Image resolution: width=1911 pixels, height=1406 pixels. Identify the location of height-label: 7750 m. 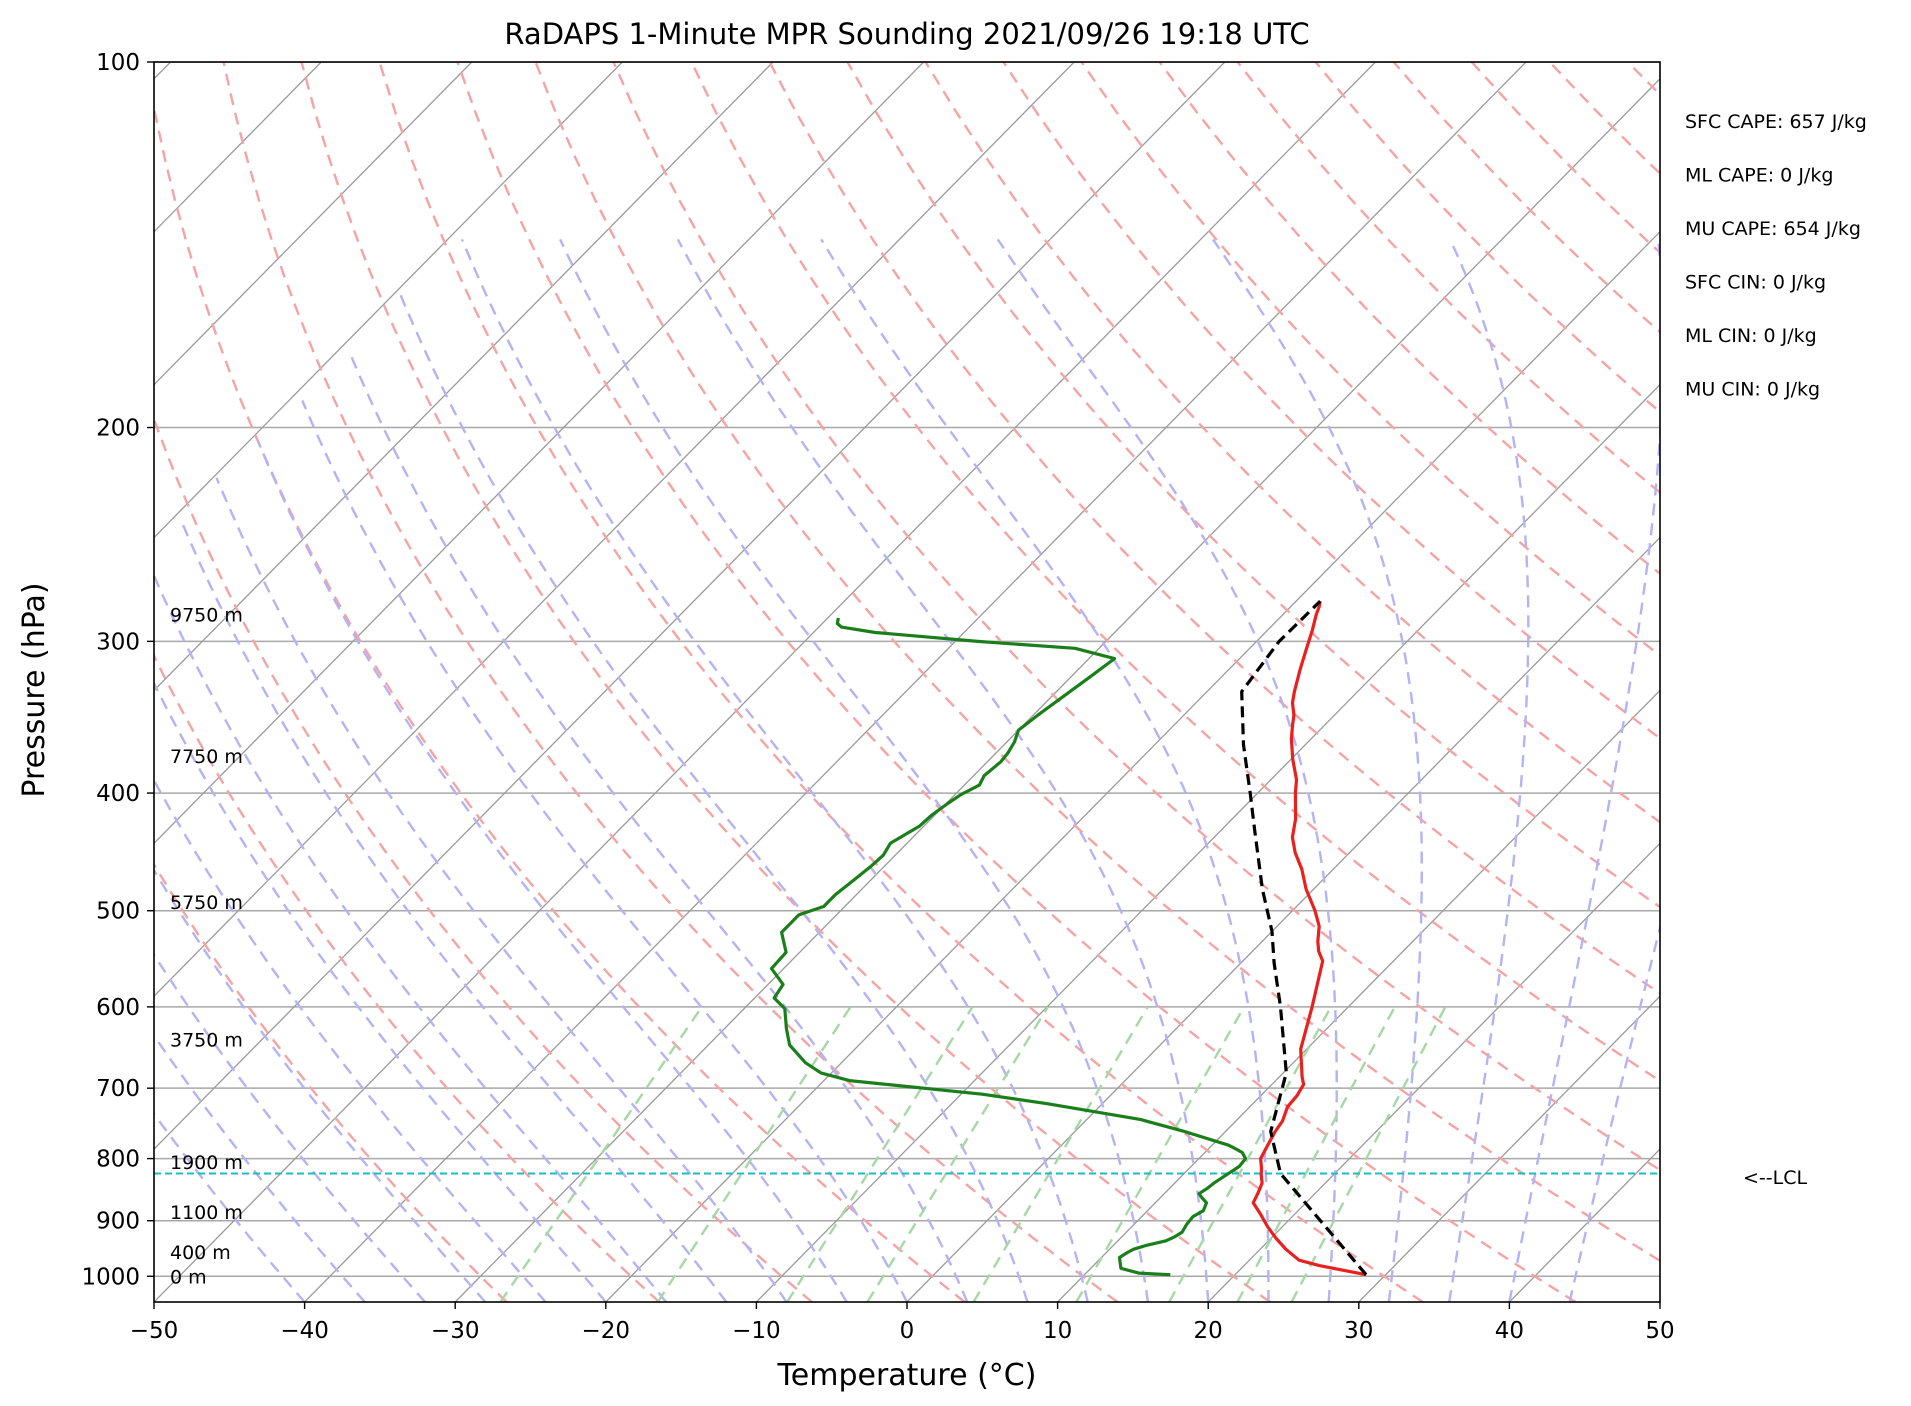
(206, 757).